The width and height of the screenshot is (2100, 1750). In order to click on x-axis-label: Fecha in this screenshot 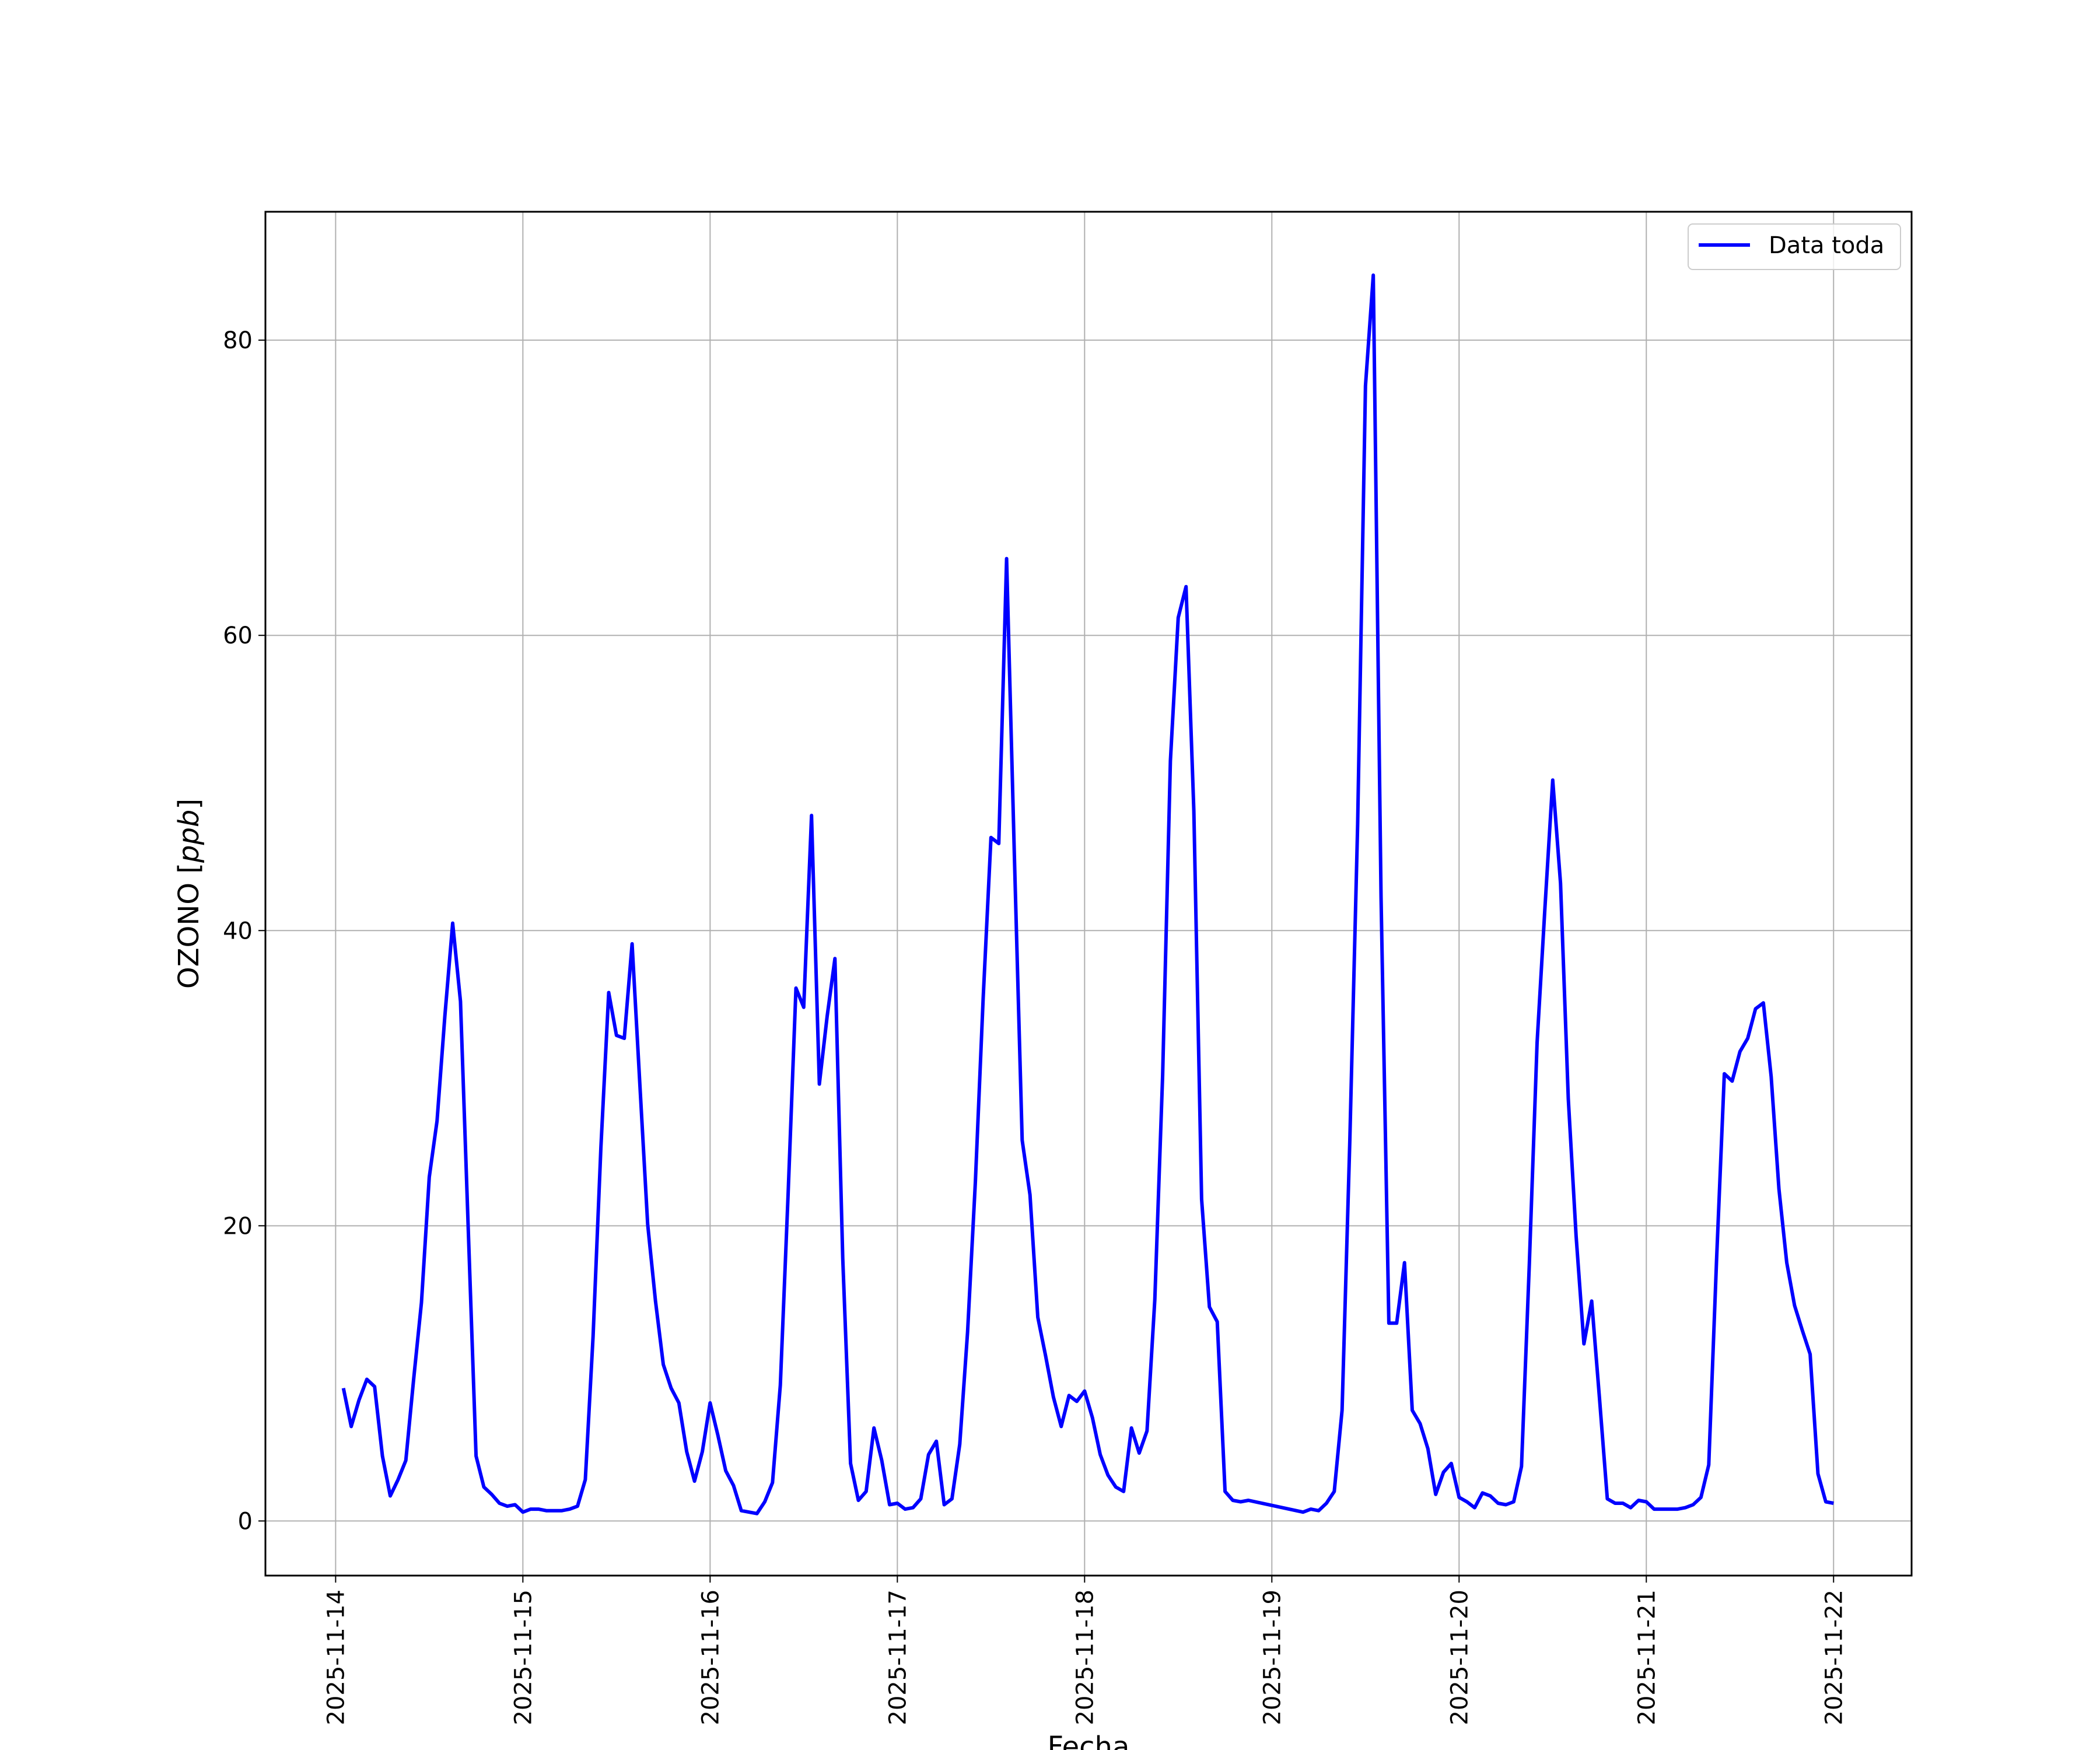, I will do `click(1089, 1740)`.